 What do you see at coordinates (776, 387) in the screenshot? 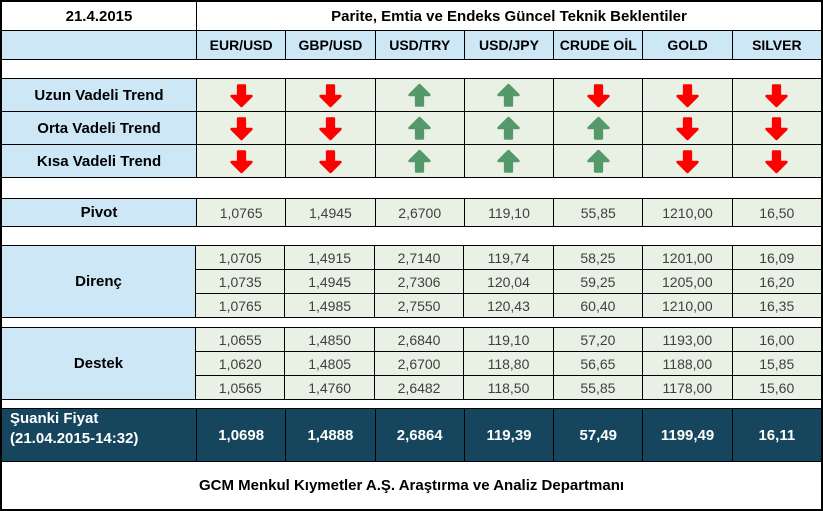
I see `support-value-silver: 15,60` at bounding box center [776, 387].